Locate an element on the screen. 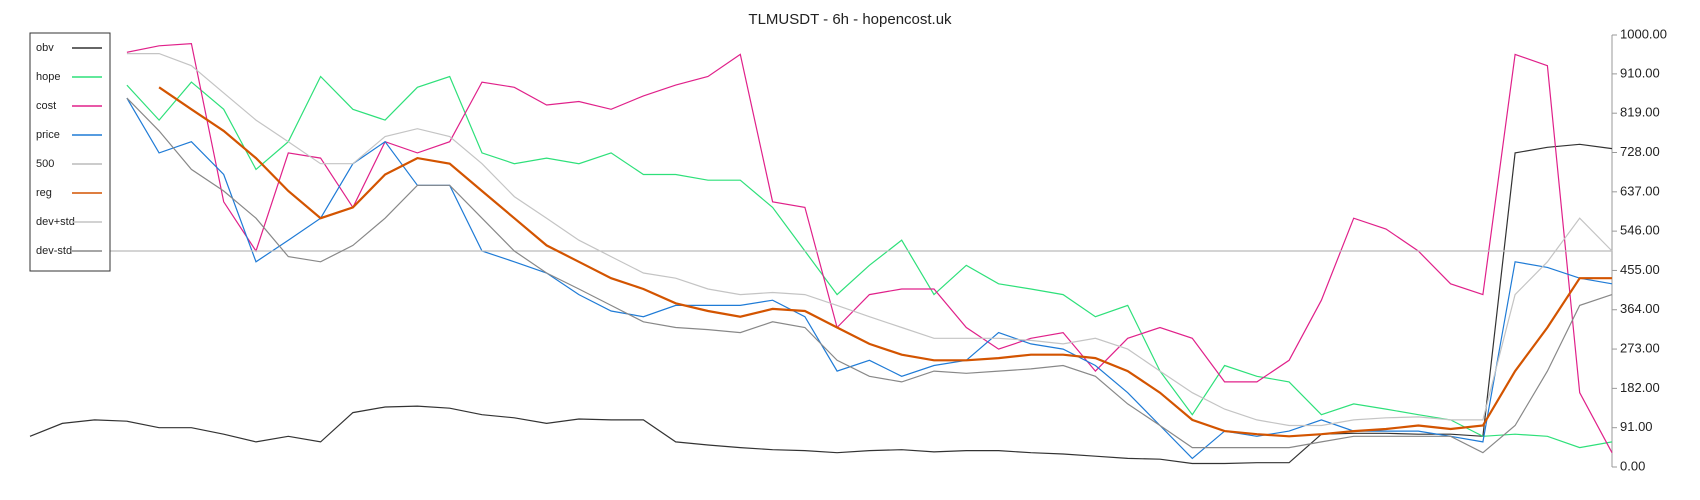  legend-label: 500 is located at coordinates (45, 164).